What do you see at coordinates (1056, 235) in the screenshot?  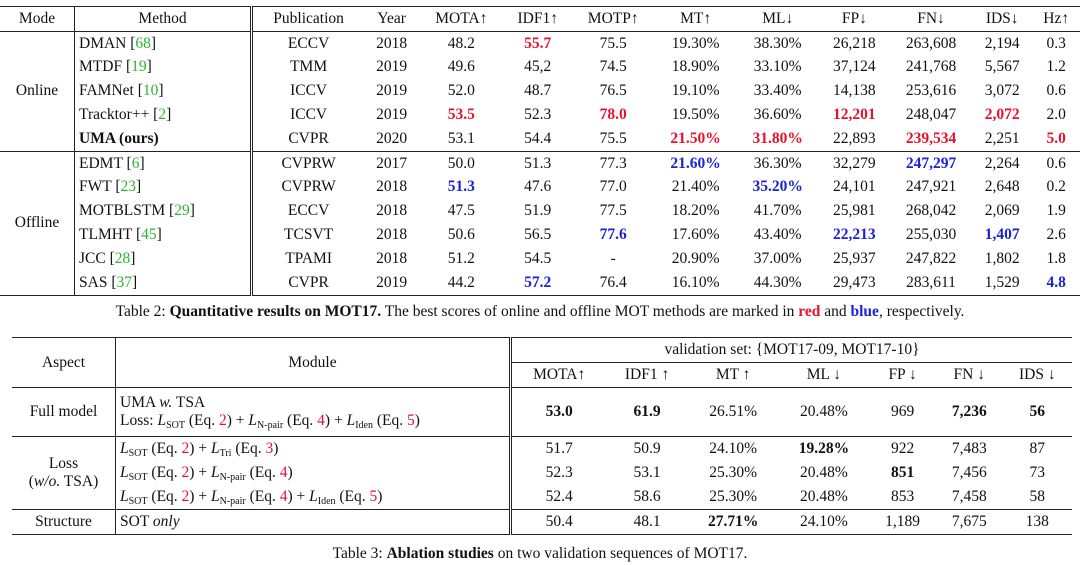 I see `cell: 2.6` at bounding box center [1056, 235].